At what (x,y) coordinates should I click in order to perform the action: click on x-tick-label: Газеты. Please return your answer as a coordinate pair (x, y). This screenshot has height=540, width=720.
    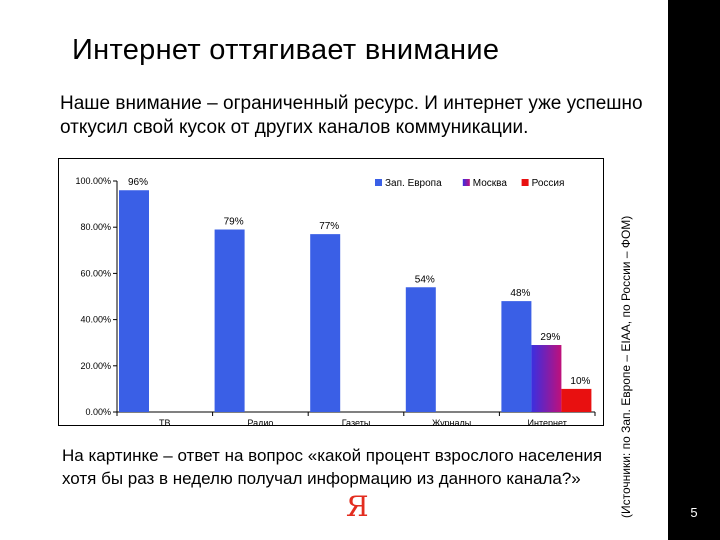
    Looking at the image, I should click on (356, 421).